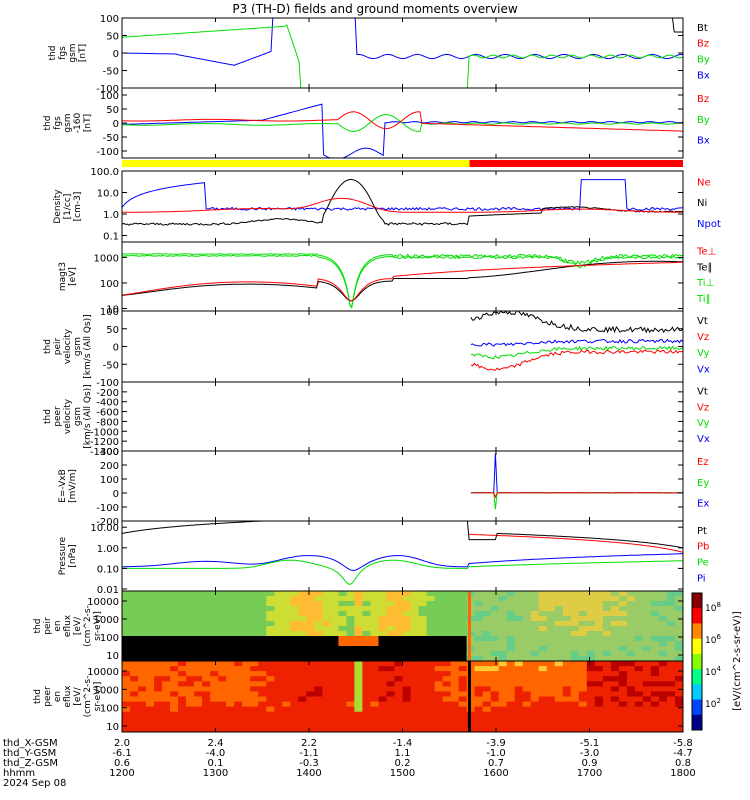  I want to click on temperature-ylabel-0: magt3, so click(63, 276).